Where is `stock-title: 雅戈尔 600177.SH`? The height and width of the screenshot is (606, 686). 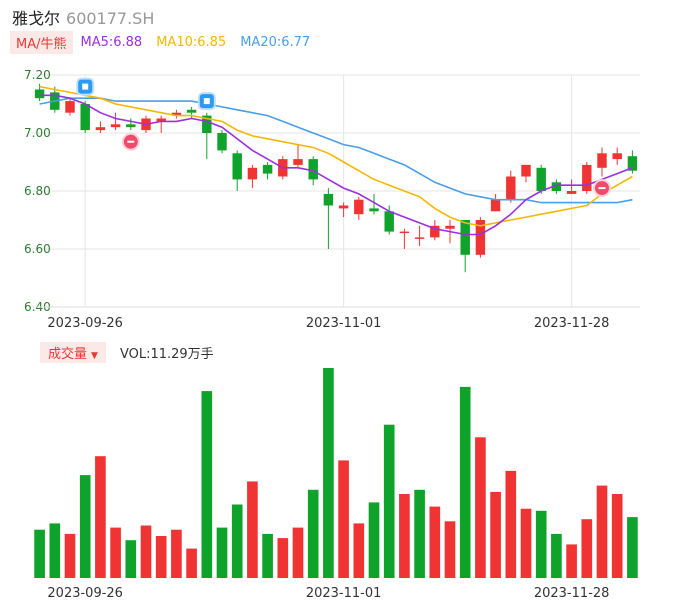 stock-title: 雅戈尔 600177.SH is located at coordinates (83, 17).